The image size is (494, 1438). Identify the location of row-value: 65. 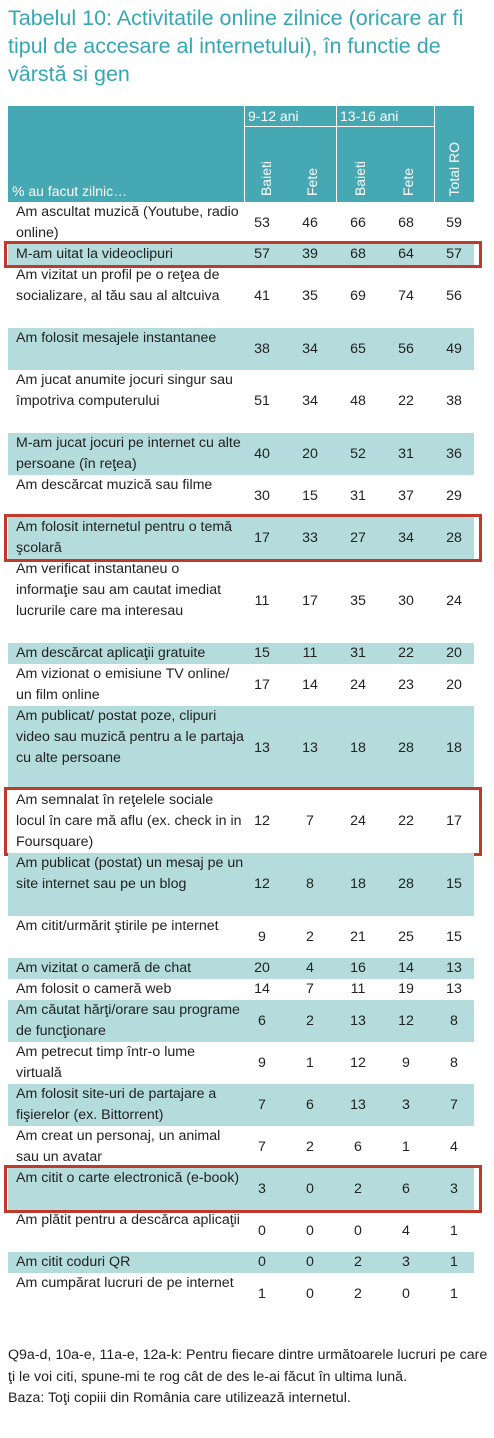
(358, 348).